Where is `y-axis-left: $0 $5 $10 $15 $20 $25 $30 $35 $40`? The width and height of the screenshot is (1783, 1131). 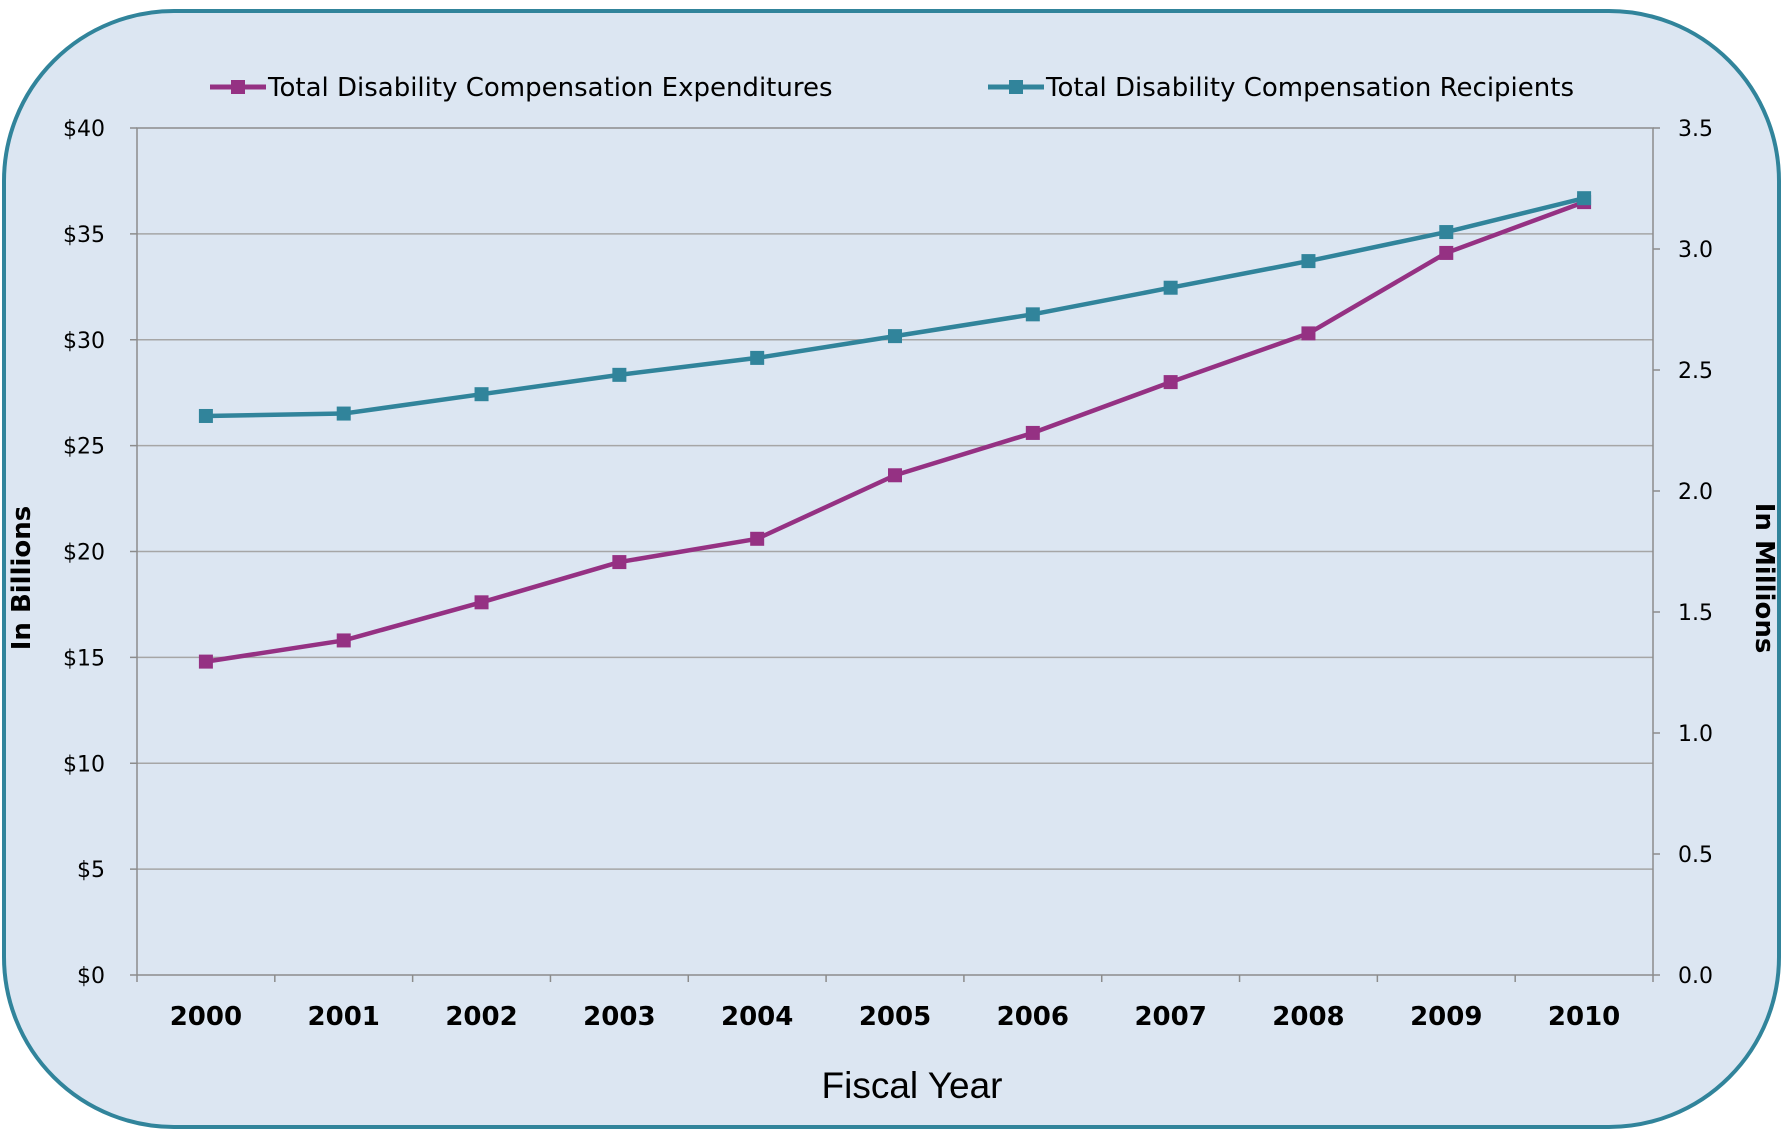
y-axis-left: $0 $5 $10 $15 $20 $25 $30 $35 $40 is located at coordinates (100, 553).